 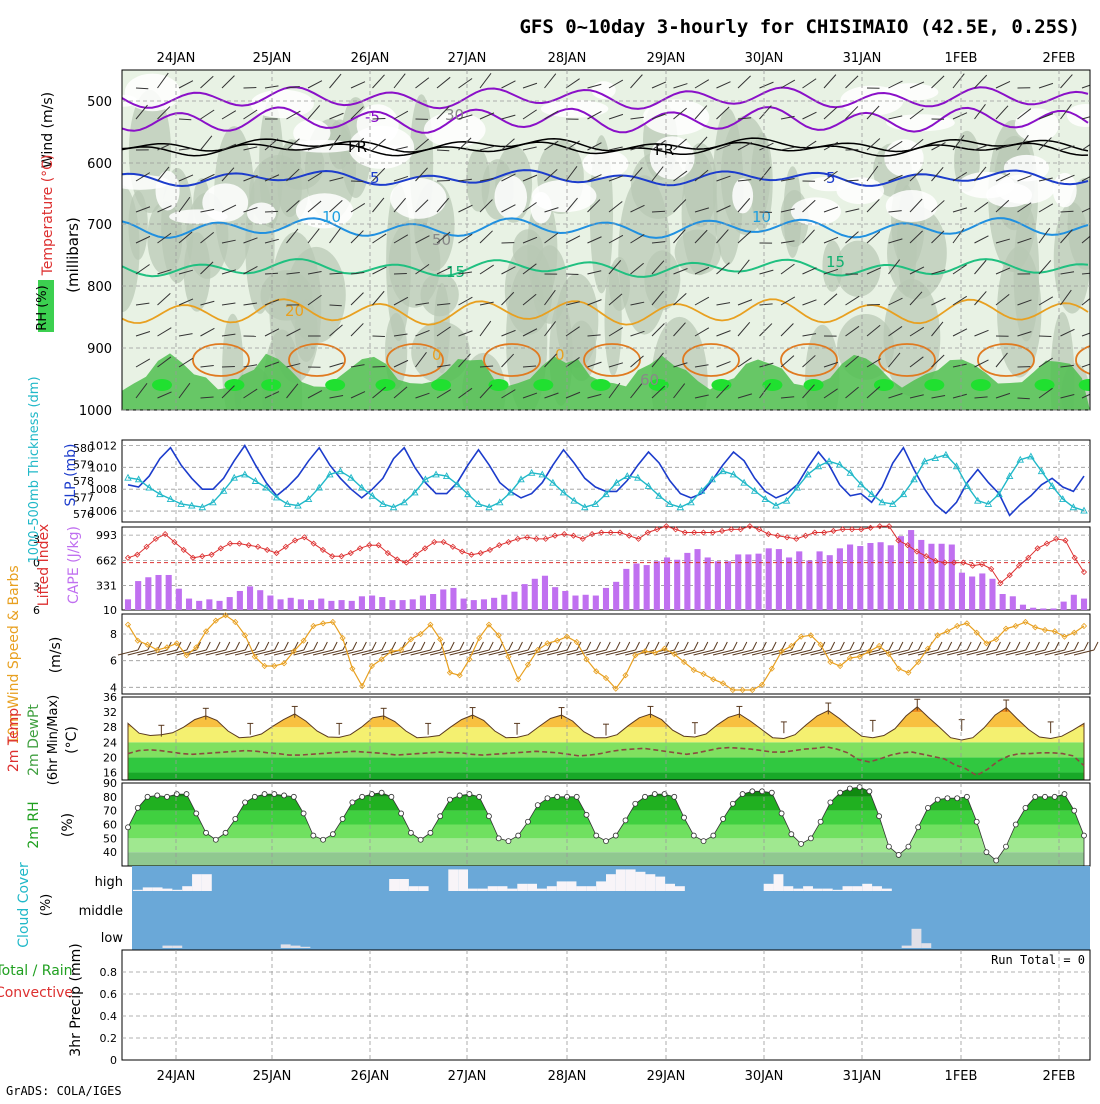 I want to click on ylabel-minmax: (6hr Min/Max), so click(x=53, y=740).